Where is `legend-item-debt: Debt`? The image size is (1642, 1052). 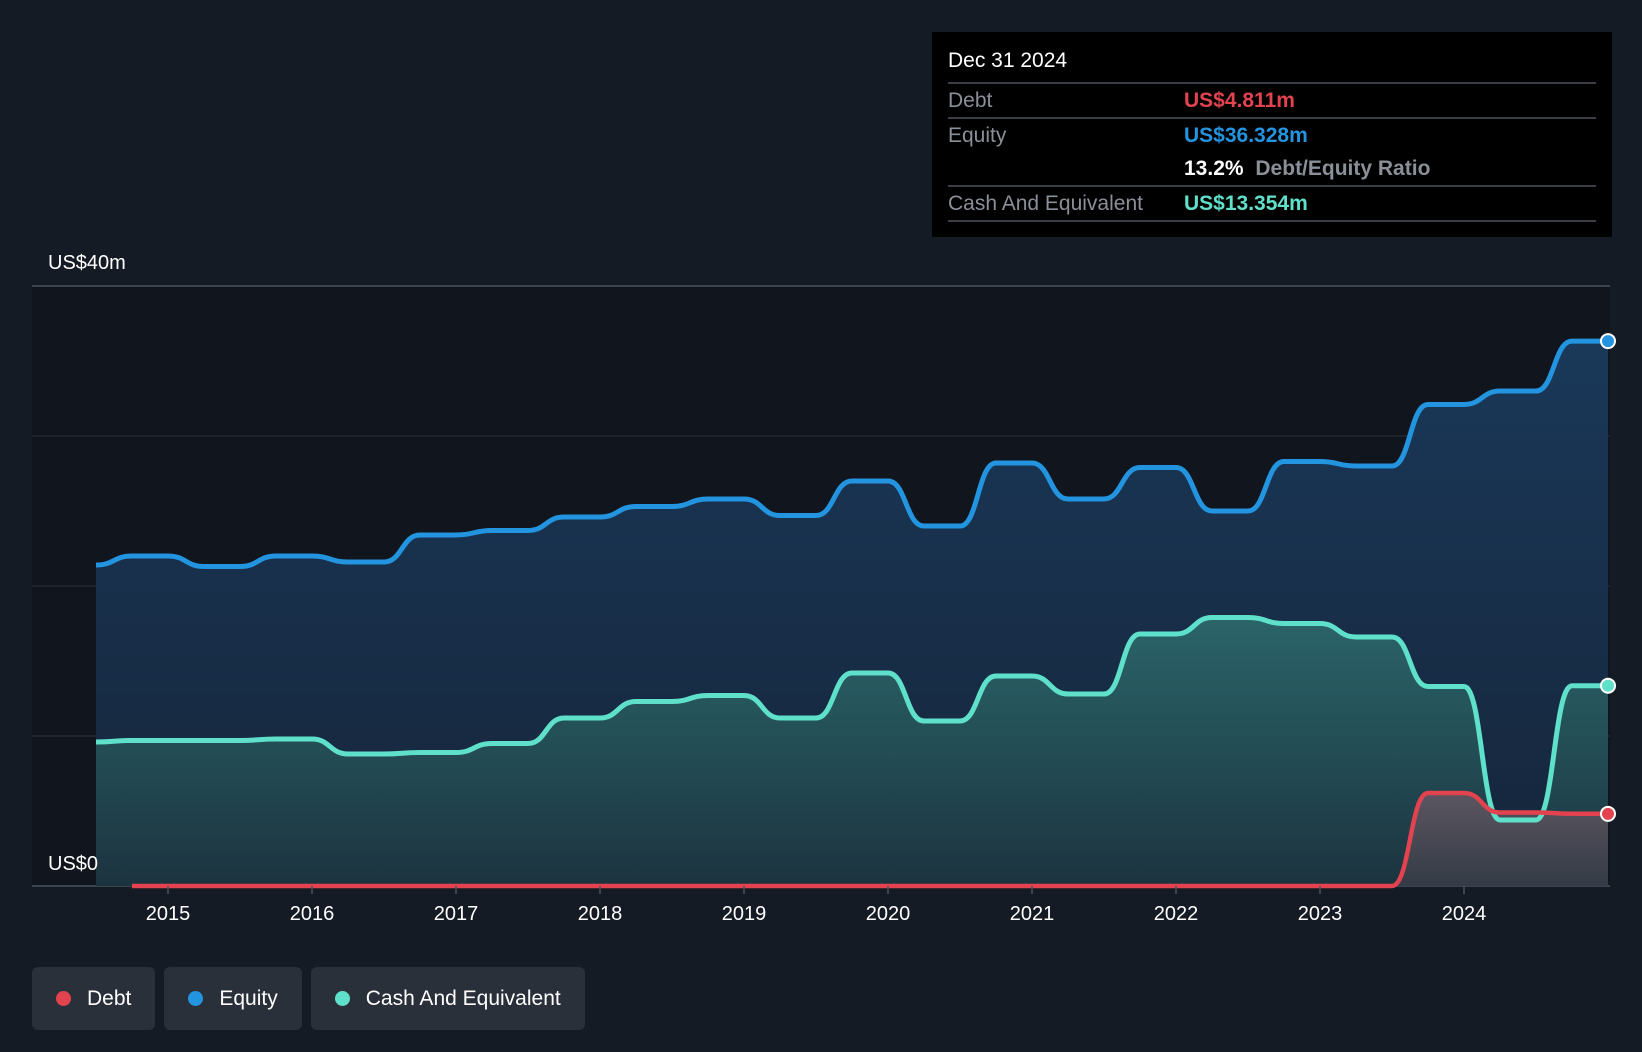 legend-item-debt: Debt is located at coordinates (94, 998).